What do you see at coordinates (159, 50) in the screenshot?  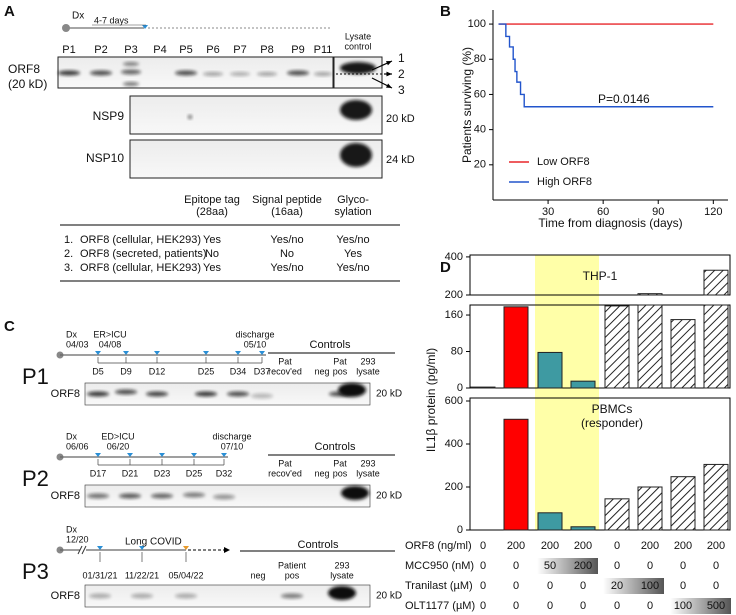 I see `lane-label: P4` at bounding box center [159, 50].